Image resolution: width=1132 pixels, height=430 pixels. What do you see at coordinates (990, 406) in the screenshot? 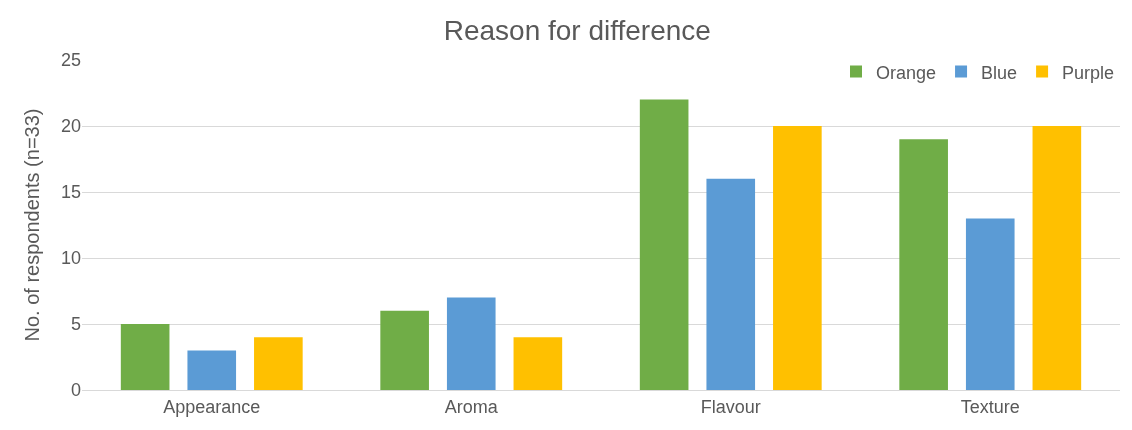
I see `x-tick-label: Texture` at bounding box center [990, 406].